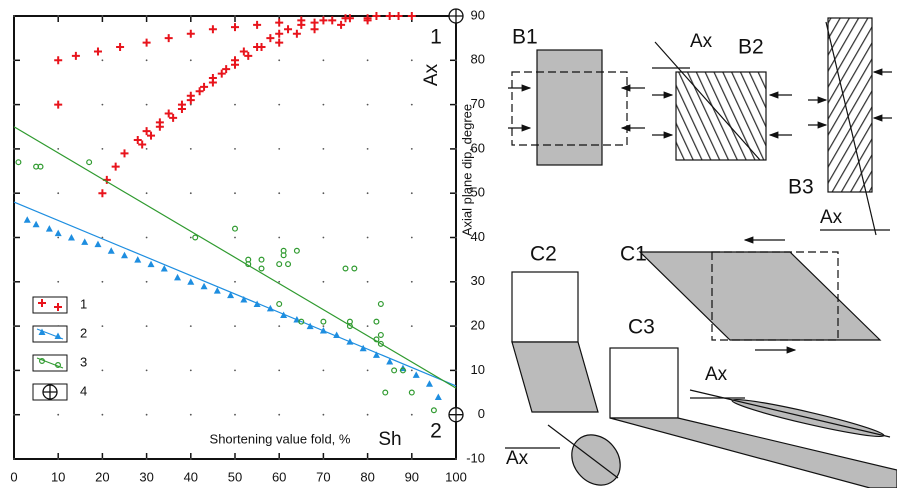 Image resolution: width=897 pixels, height=488 pixels. What do you see at coordinates (323, 476) in the screenshot?
I see `x-tick-label: 70` at bounding box center [323, 476].